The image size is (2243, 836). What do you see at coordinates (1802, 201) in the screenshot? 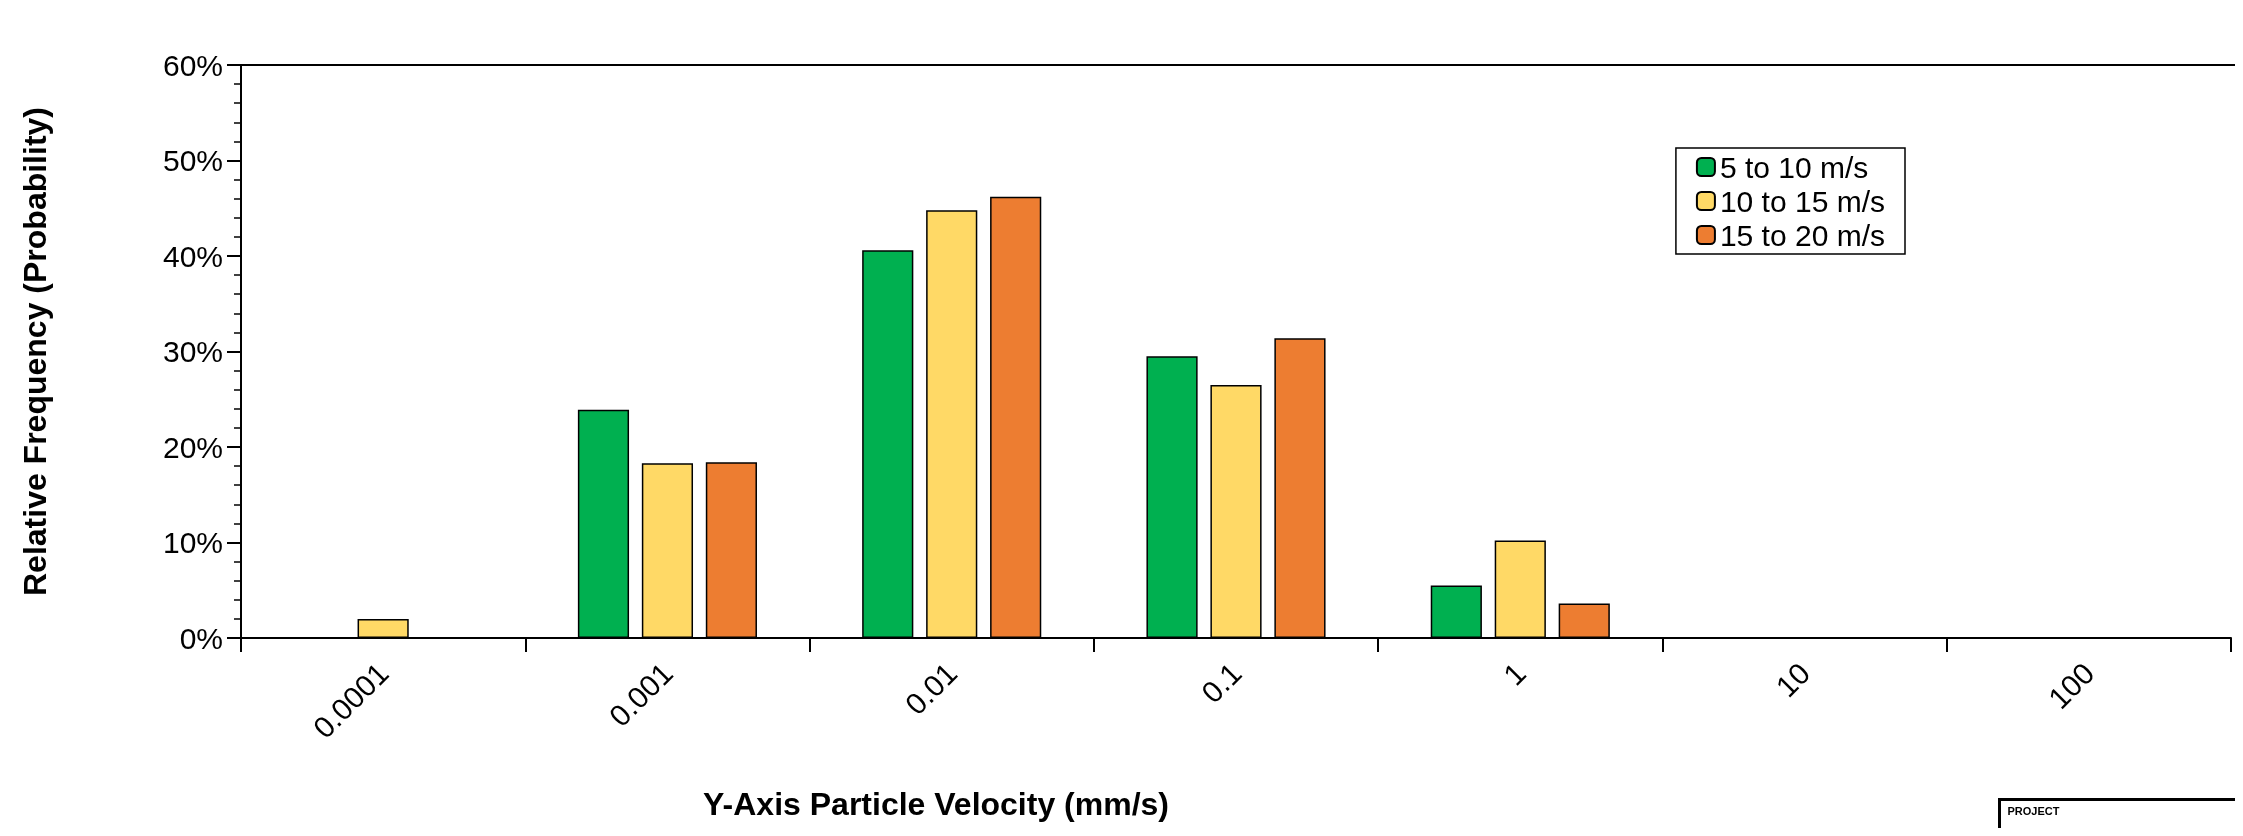
I see `legend-label: 10 to 15 m/s` at bounding box center [1802, 201].